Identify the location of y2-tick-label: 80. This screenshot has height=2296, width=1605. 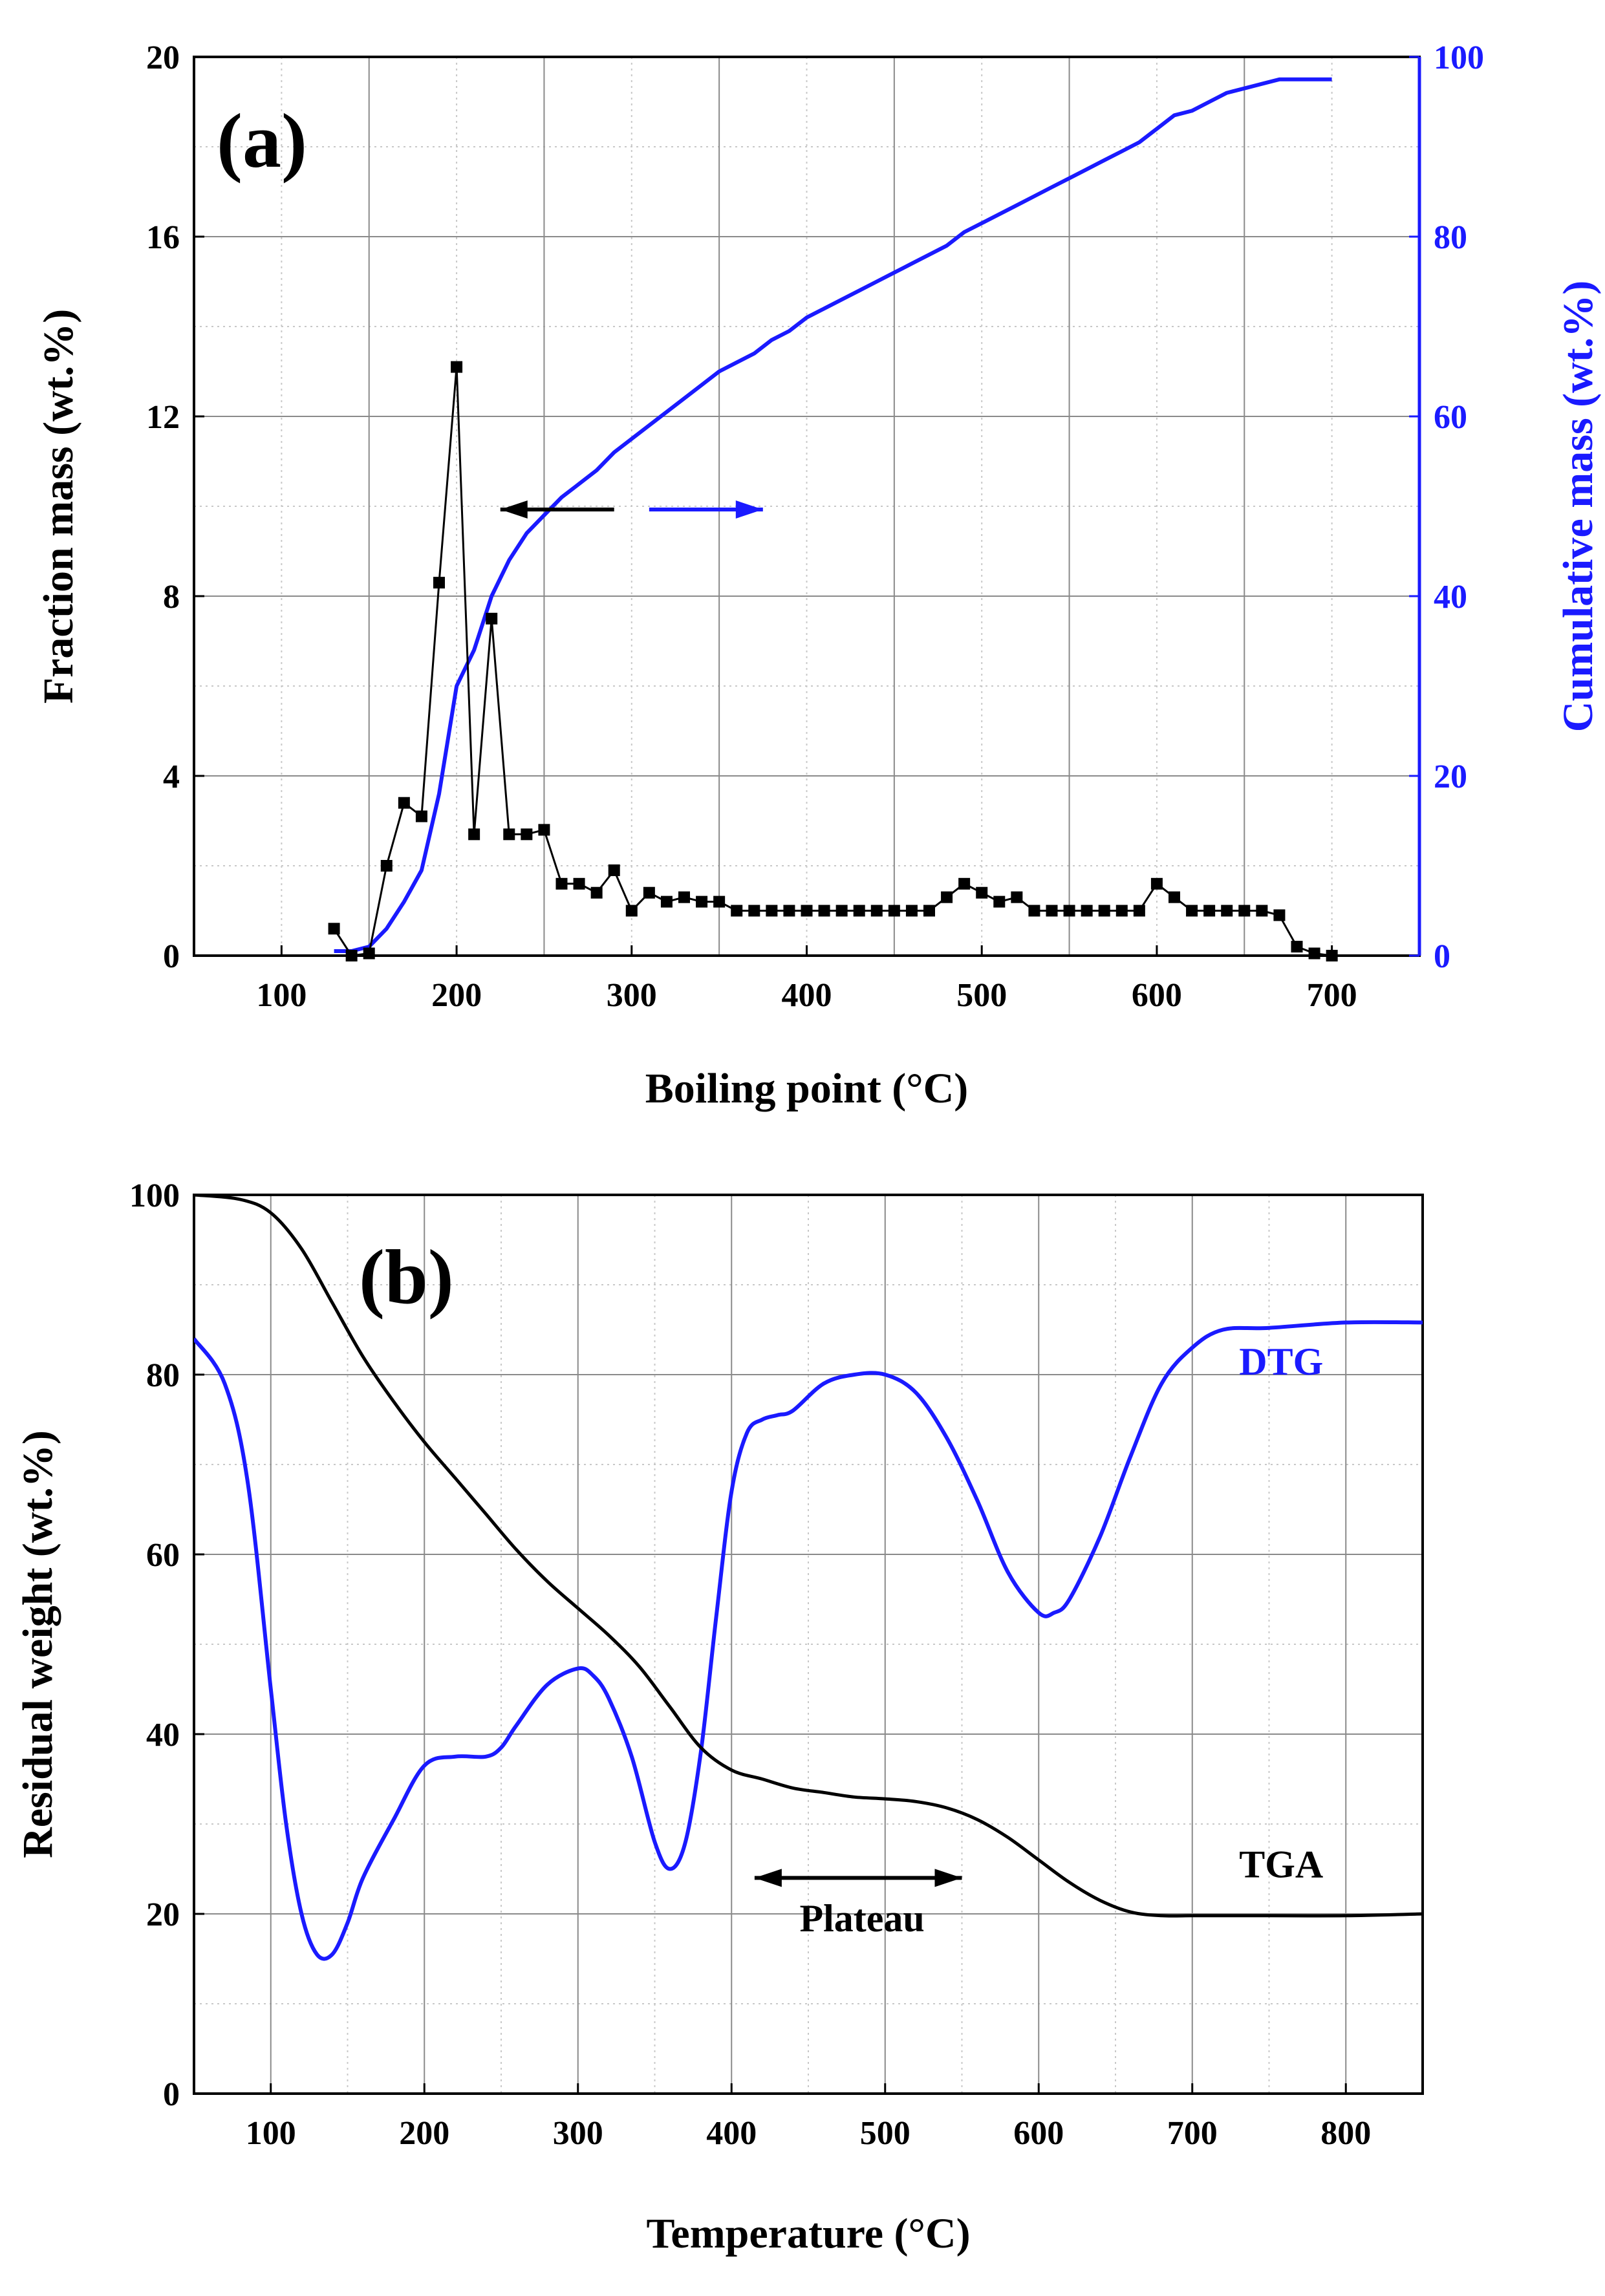
(1451, 238).